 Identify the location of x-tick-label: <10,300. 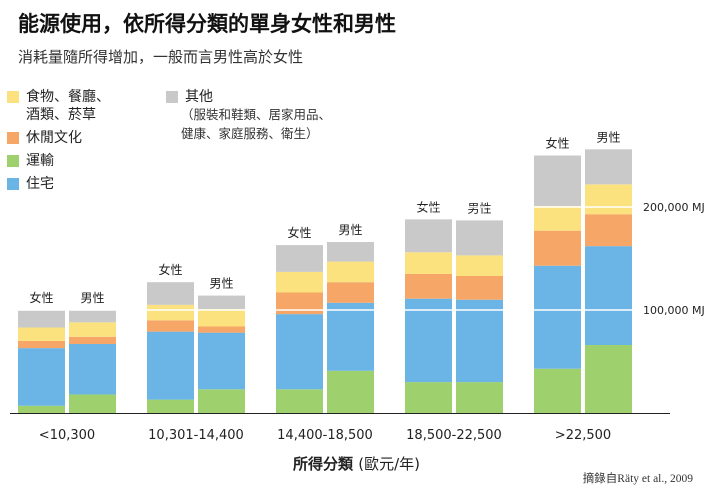
(67, 435).